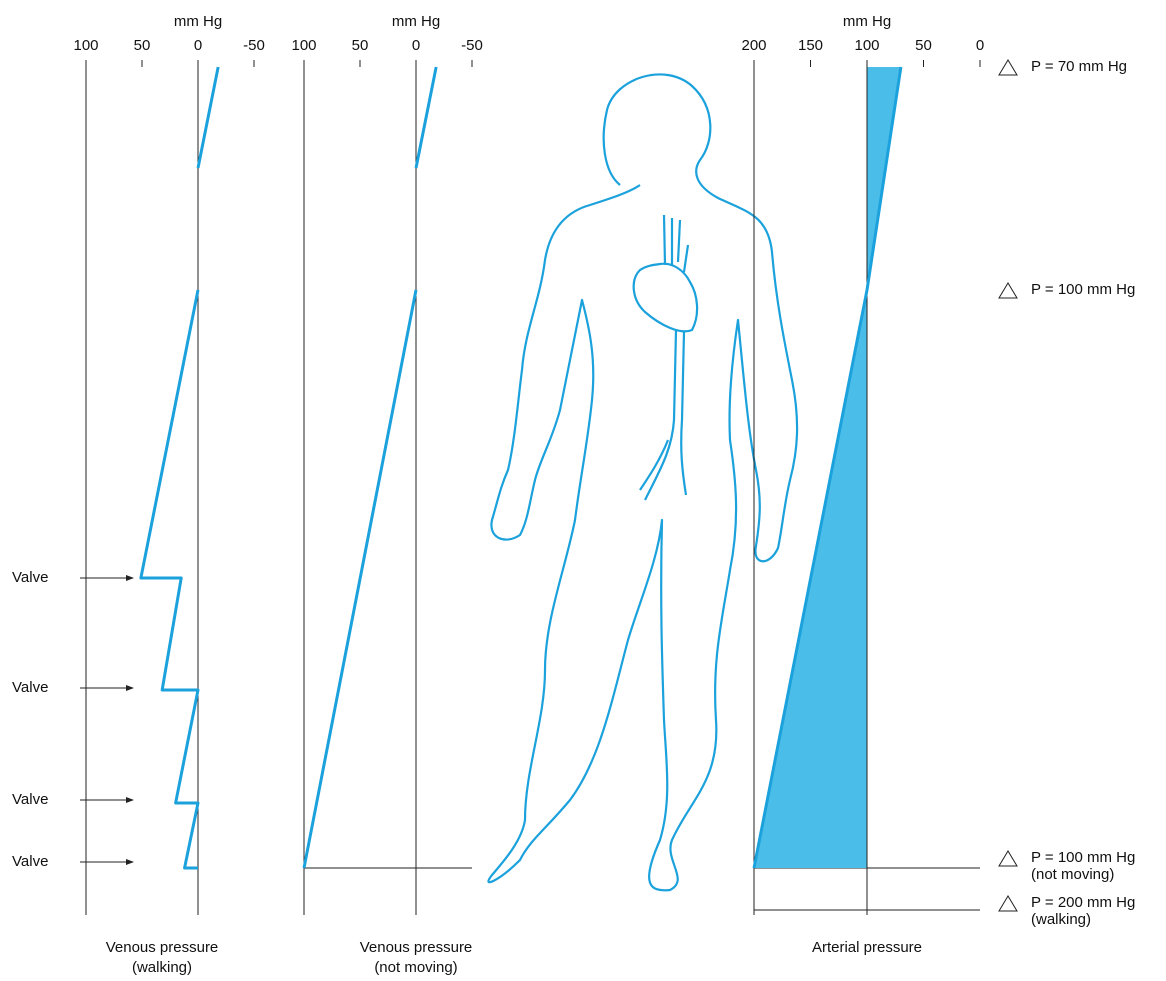  Describe the element at coordinates (867, 947) in the screenshot. I see `caption: Arterial pressure` at that location.